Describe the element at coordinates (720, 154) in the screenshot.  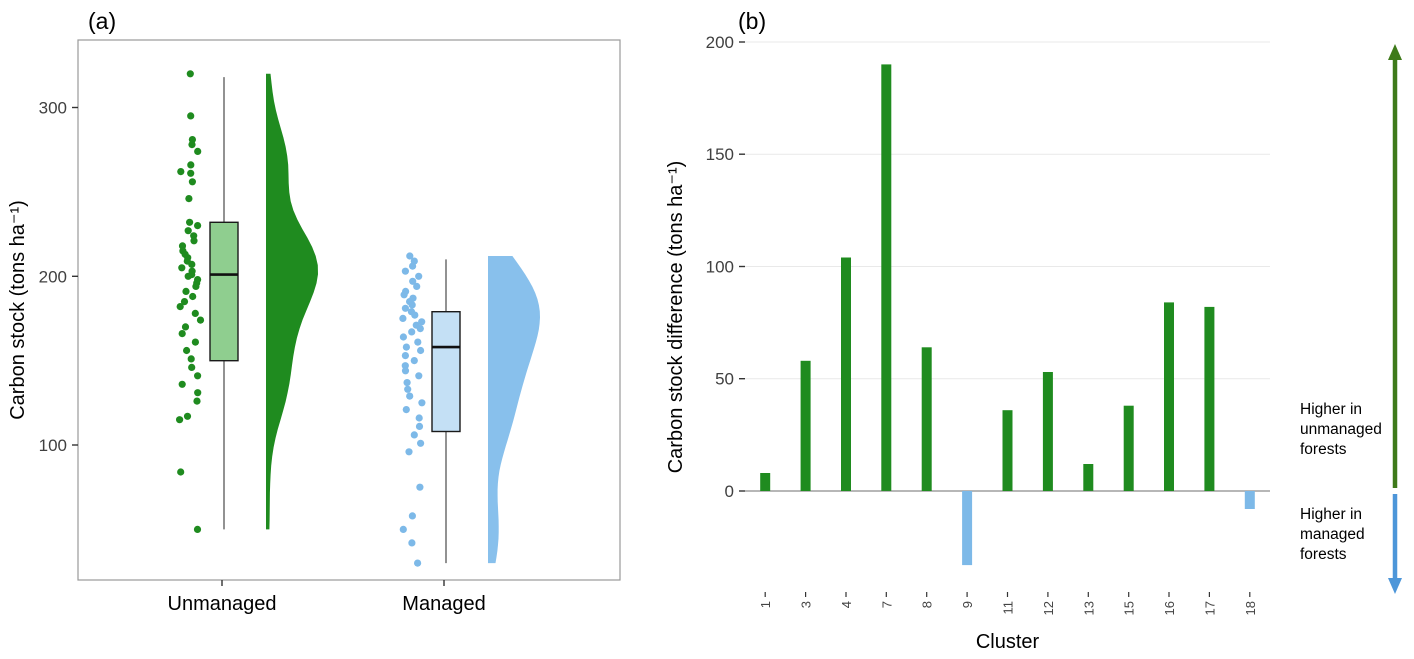
I see `y-tick-label: 150` at that location.